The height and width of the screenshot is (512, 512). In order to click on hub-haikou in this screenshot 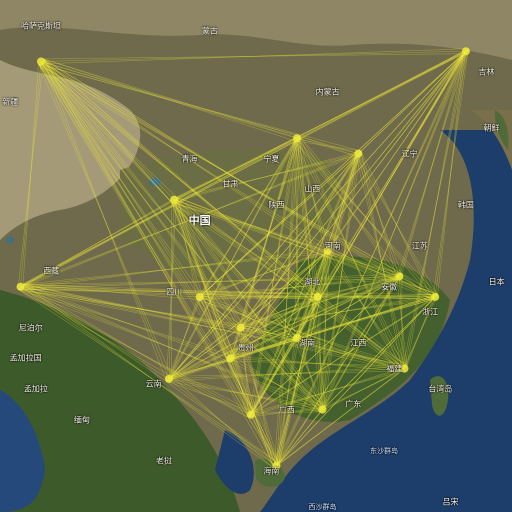, I will do `click(276, 465)`.